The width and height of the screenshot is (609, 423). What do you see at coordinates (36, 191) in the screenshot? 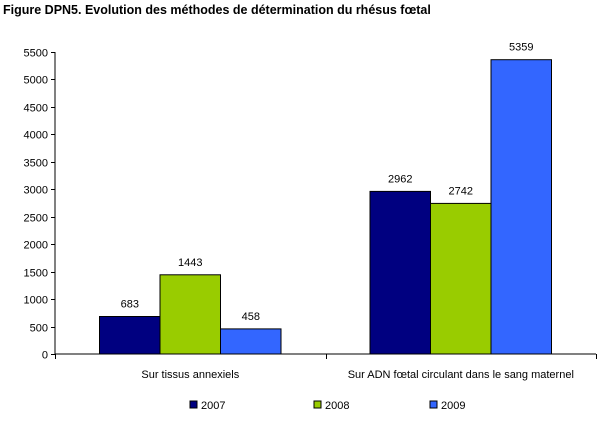
I see `y-tick-label: 3000` at bounding box center [36, 191].